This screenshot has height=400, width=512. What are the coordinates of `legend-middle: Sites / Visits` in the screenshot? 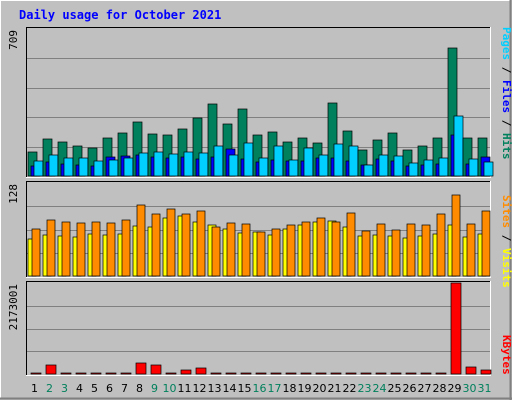 It's located at (506, 241).